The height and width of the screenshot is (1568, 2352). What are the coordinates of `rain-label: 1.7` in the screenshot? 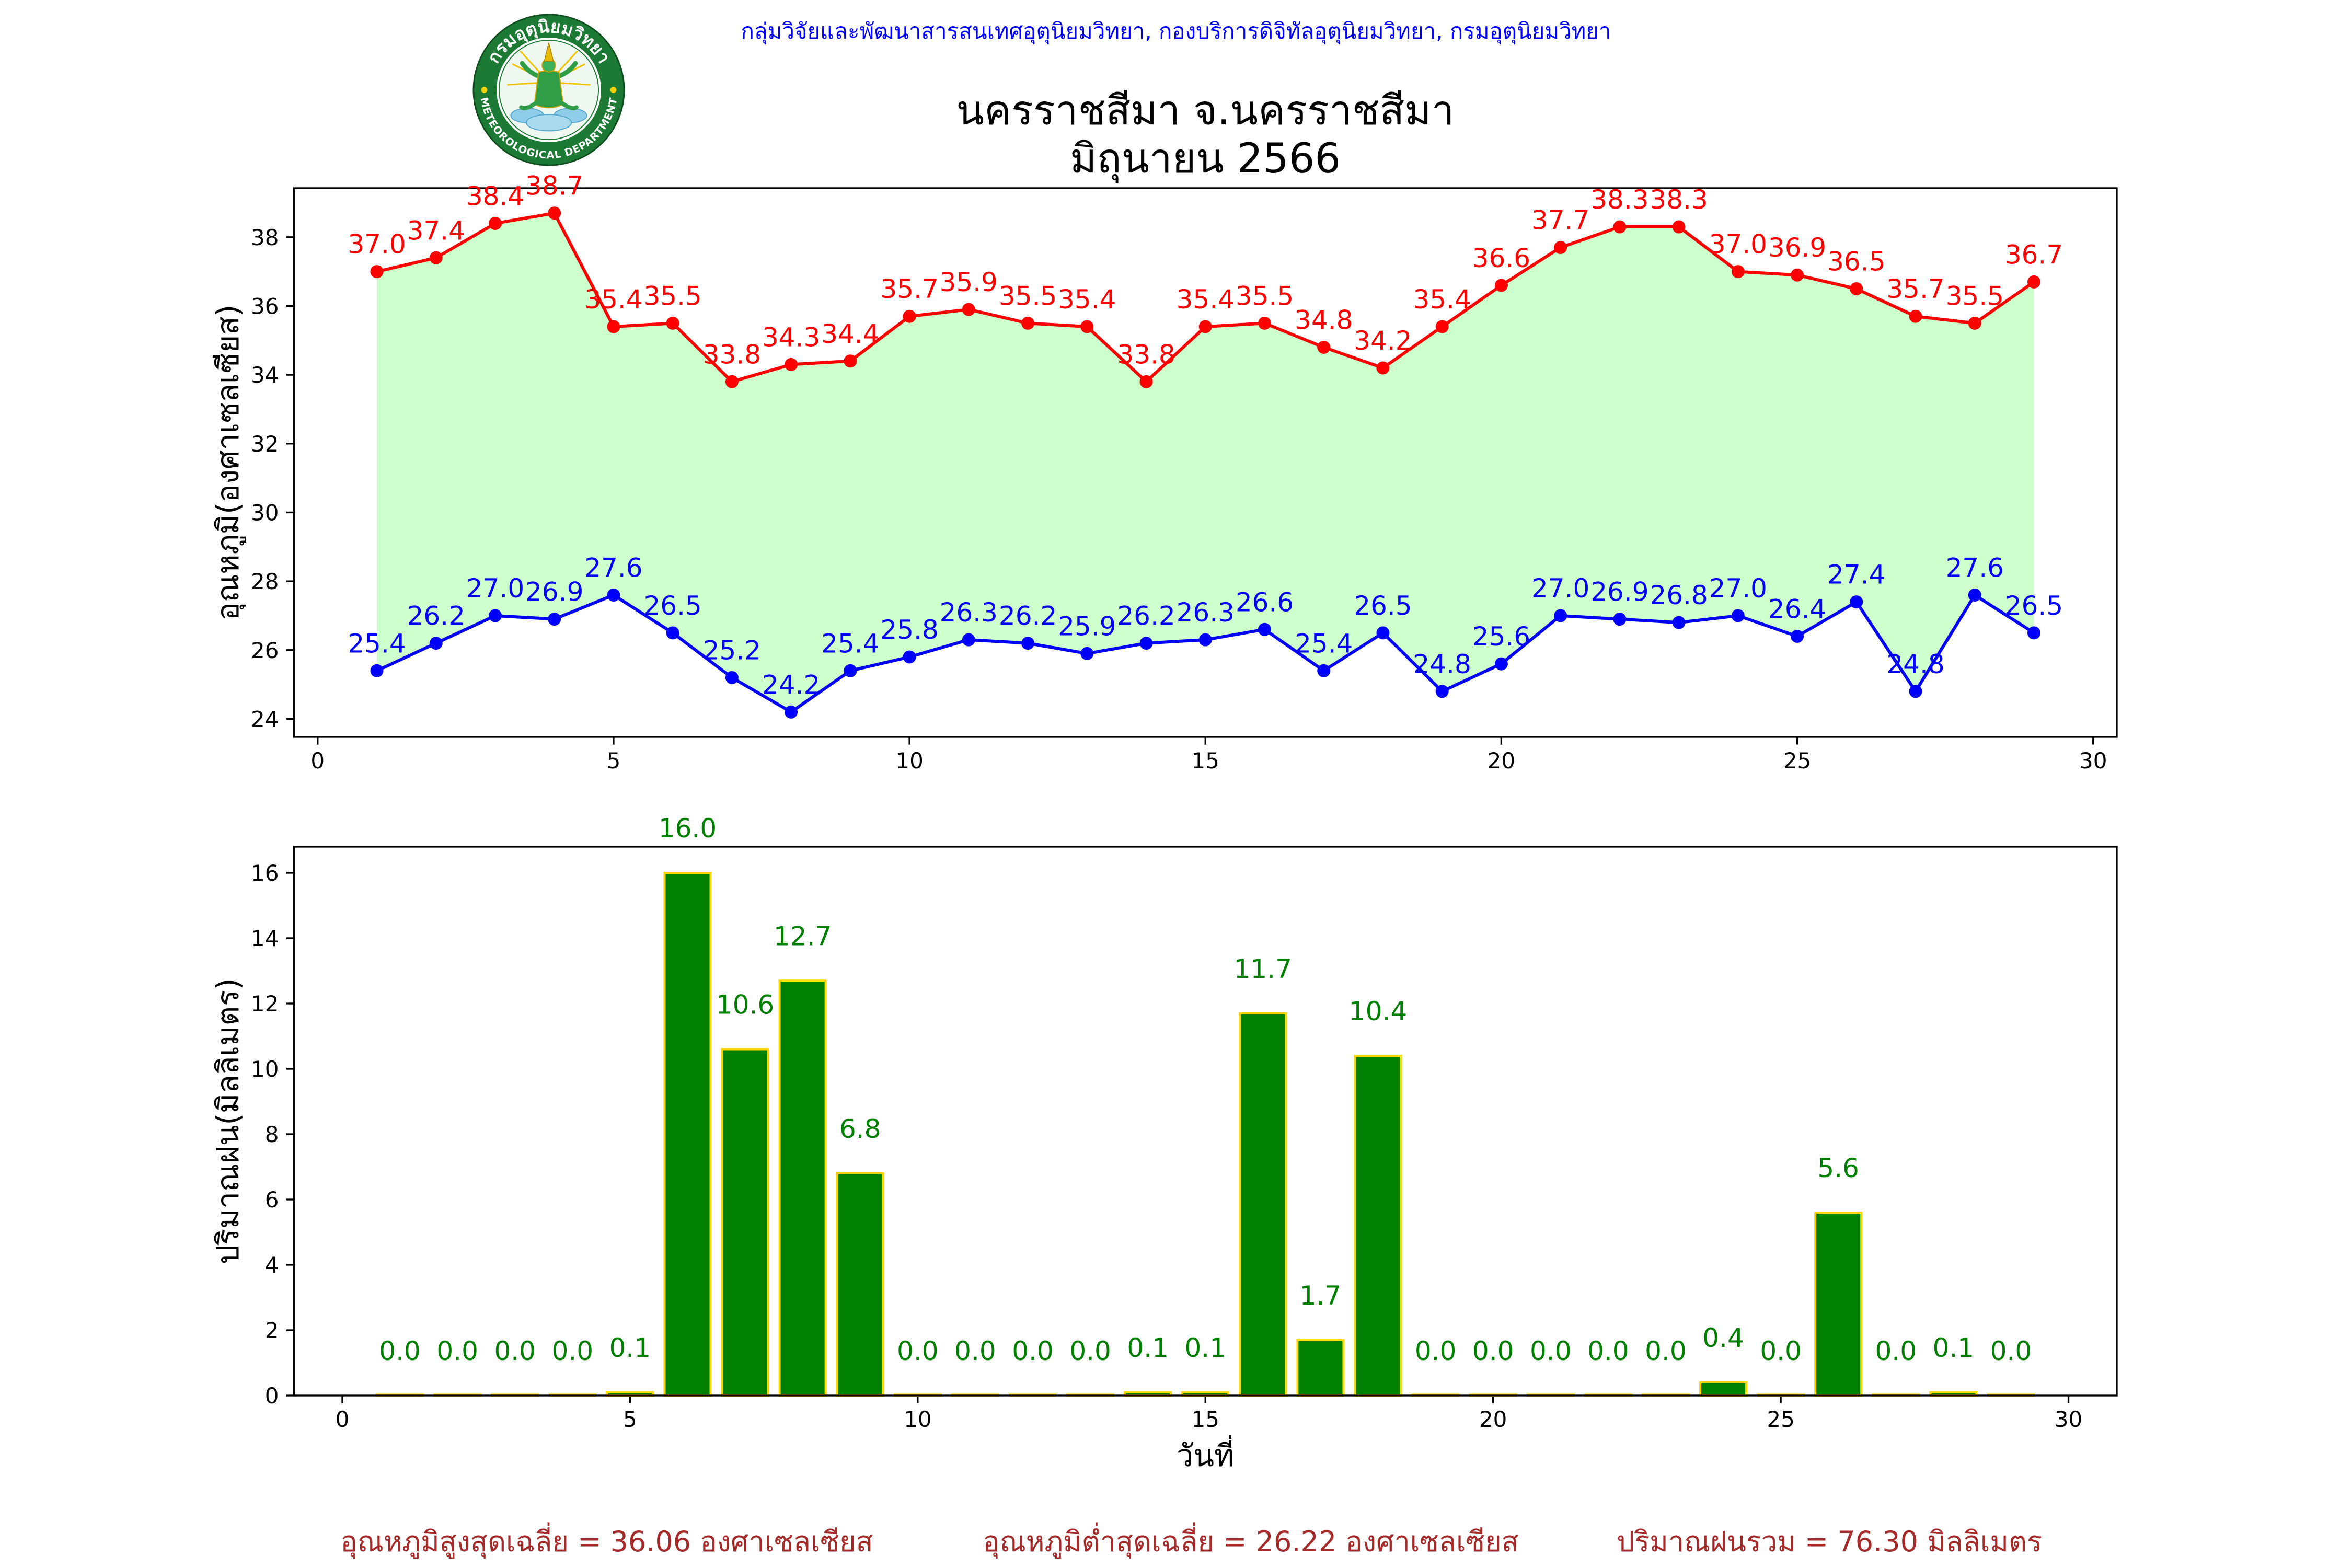 It's located at (1321, 1296).